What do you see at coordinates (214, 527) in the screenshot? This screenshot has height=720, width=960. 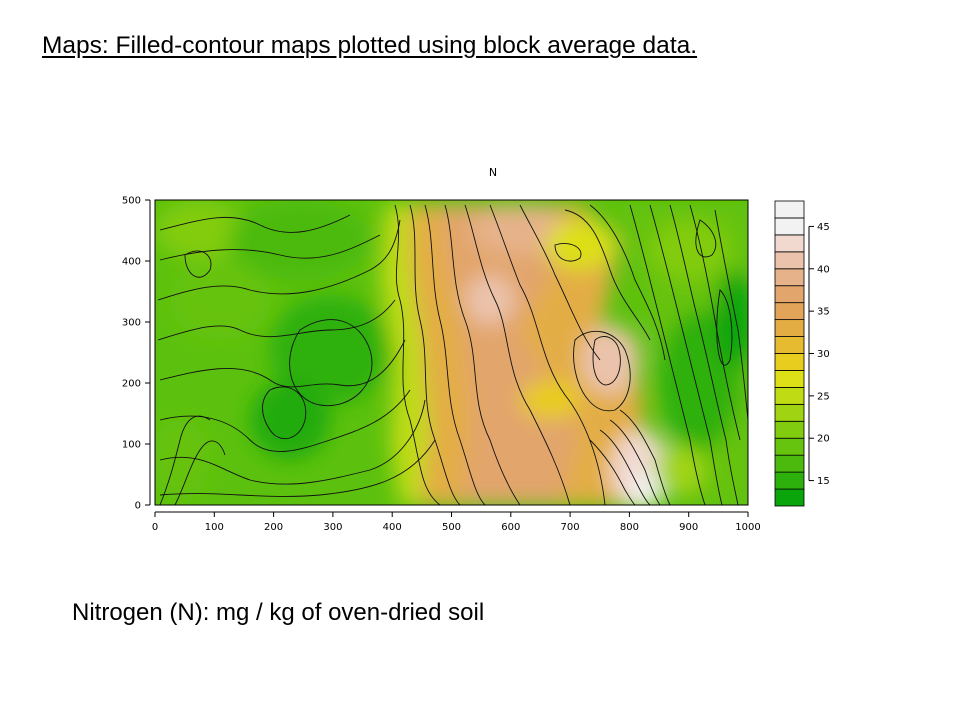 I see `x-tick-label: 100` at bounding box center [214, 527].